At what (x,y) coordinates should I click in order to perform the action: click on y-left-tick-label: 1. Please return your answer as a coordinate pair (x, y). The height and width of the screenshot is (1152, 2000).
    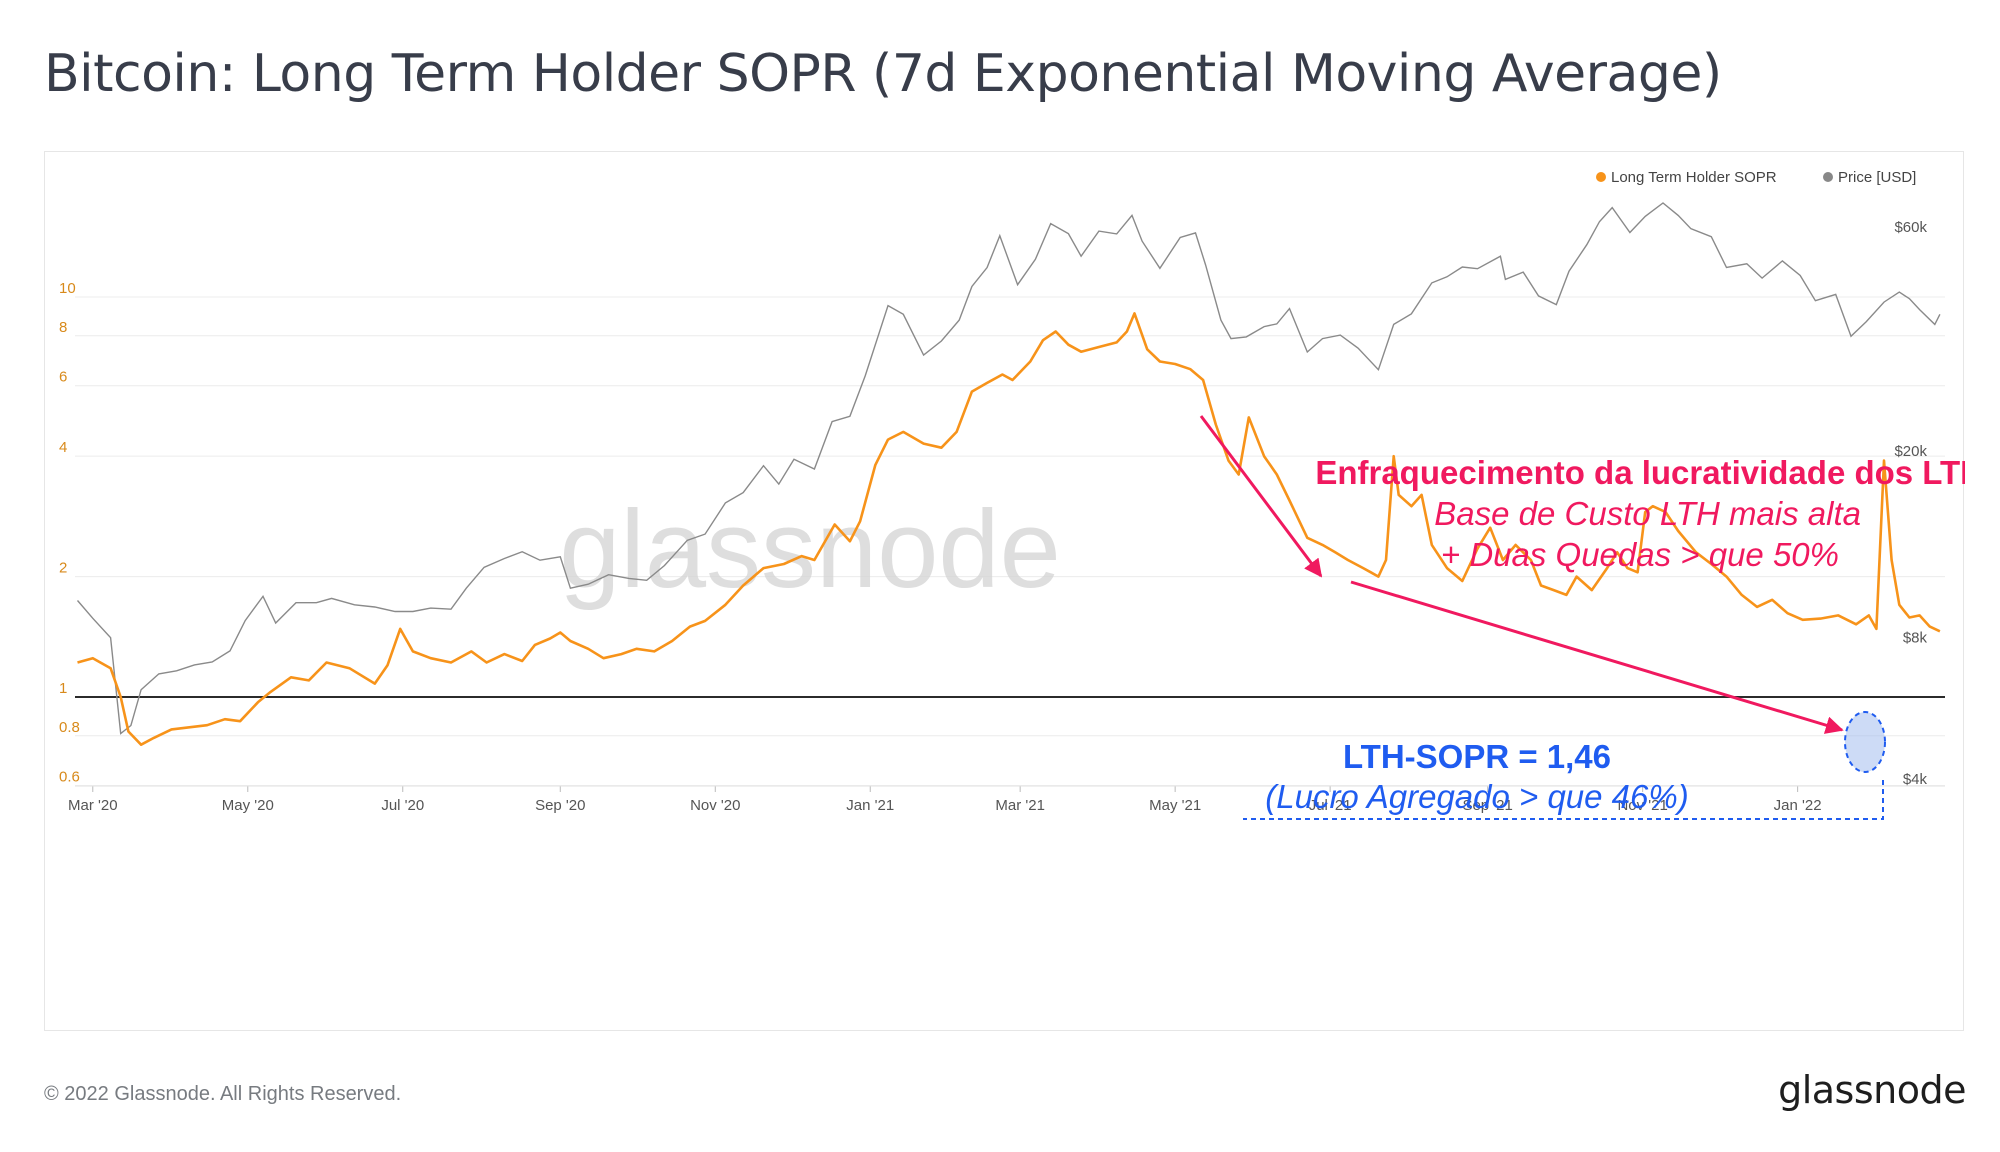
    Looking at the image, I should click on (63, 688).